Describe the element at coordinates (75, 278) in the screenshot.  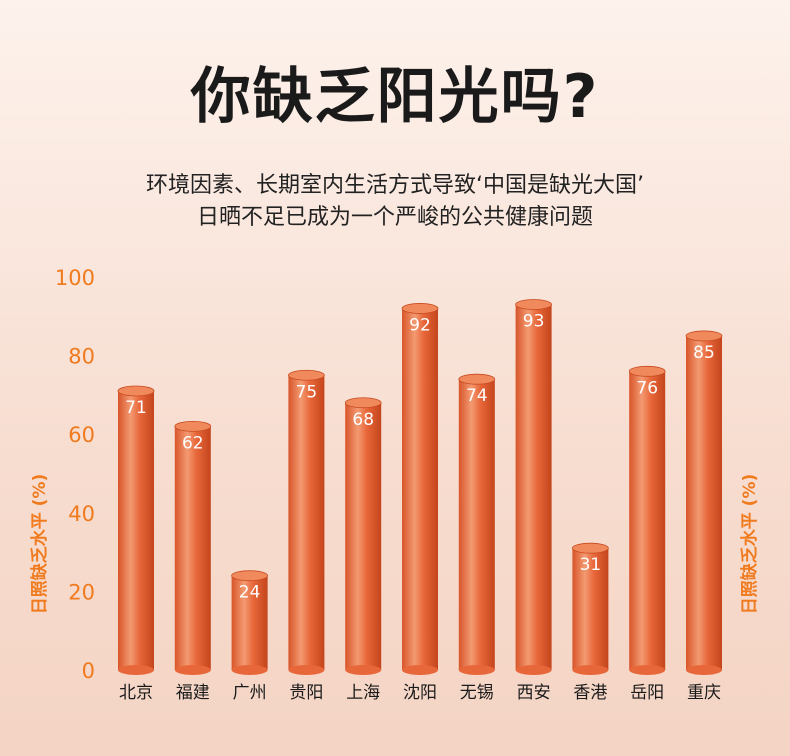
I see `y-tick-label: 100` at that location.